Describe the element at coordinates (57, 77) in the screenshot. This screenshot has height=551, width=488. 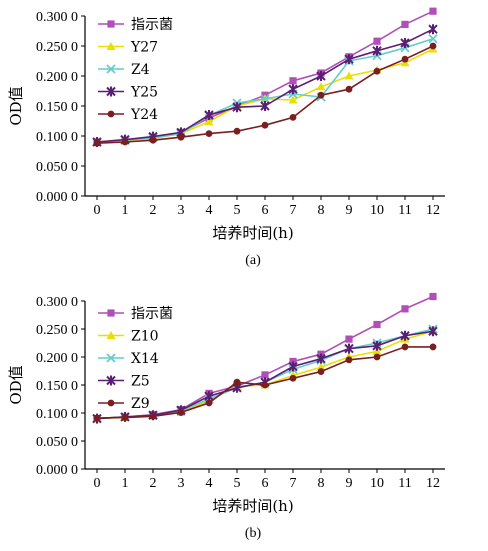
I see `y-tick-label: 0.200 0` at that location.